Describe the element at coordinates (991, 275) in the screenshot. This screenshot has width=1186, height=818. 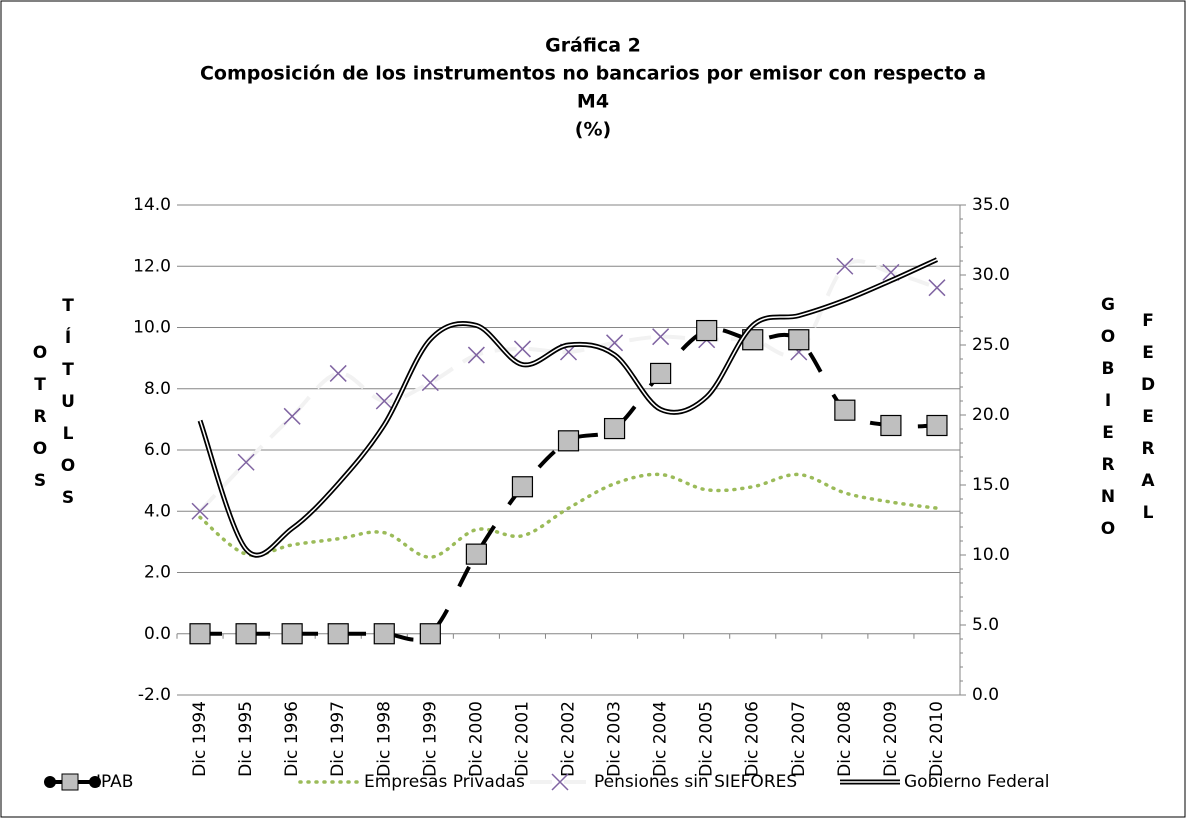
I see `y2-tick-label: 30.0` at that location.